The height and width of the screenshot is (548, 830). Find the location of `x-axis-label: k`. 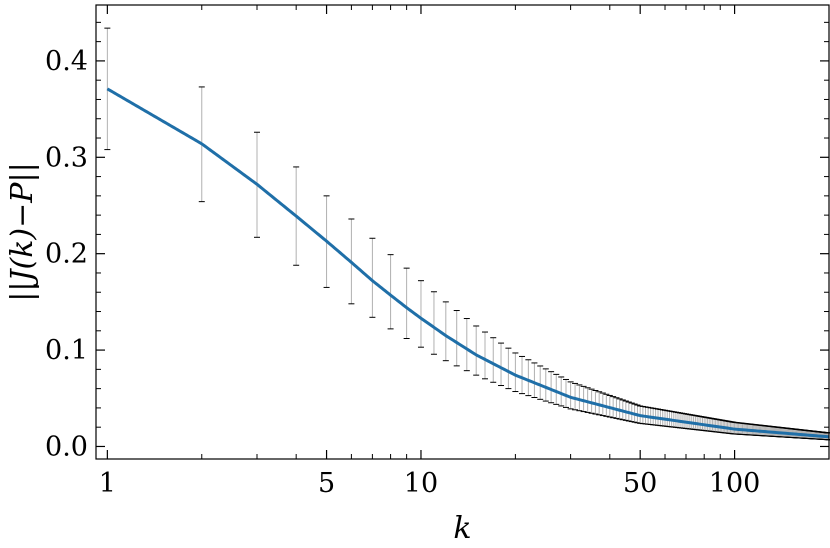

x-axis-label: k is located at coordinates (462, 528).